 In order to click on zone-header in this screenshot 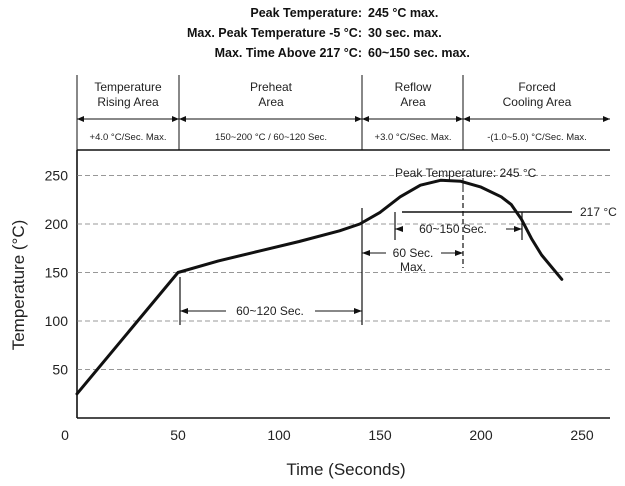, I will do `click(343, 113)`.